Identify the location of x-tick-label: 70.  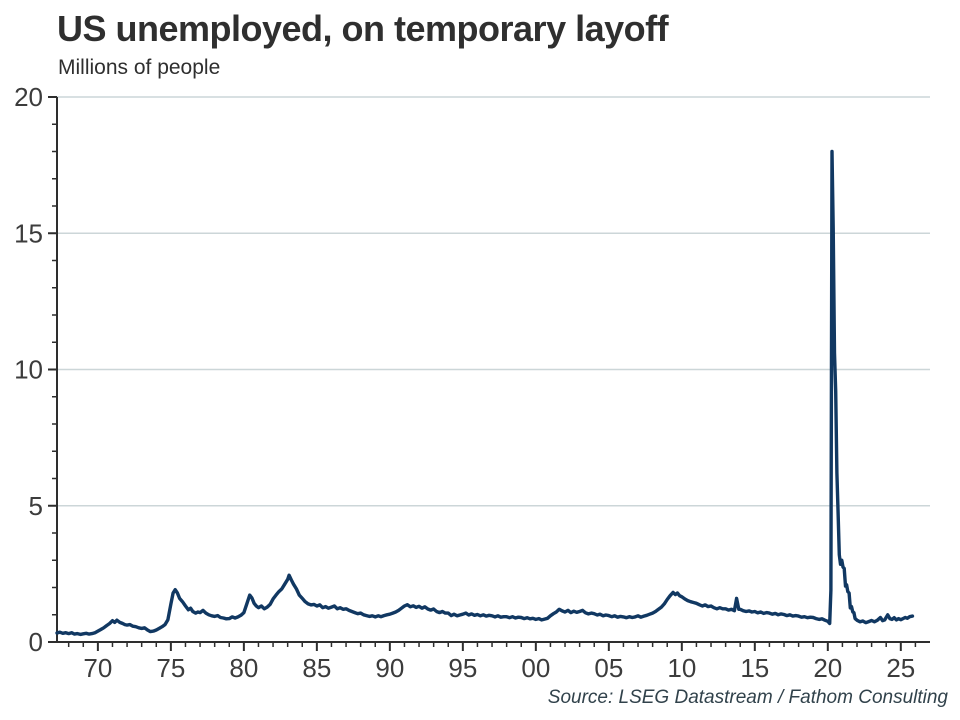
(97, 668).